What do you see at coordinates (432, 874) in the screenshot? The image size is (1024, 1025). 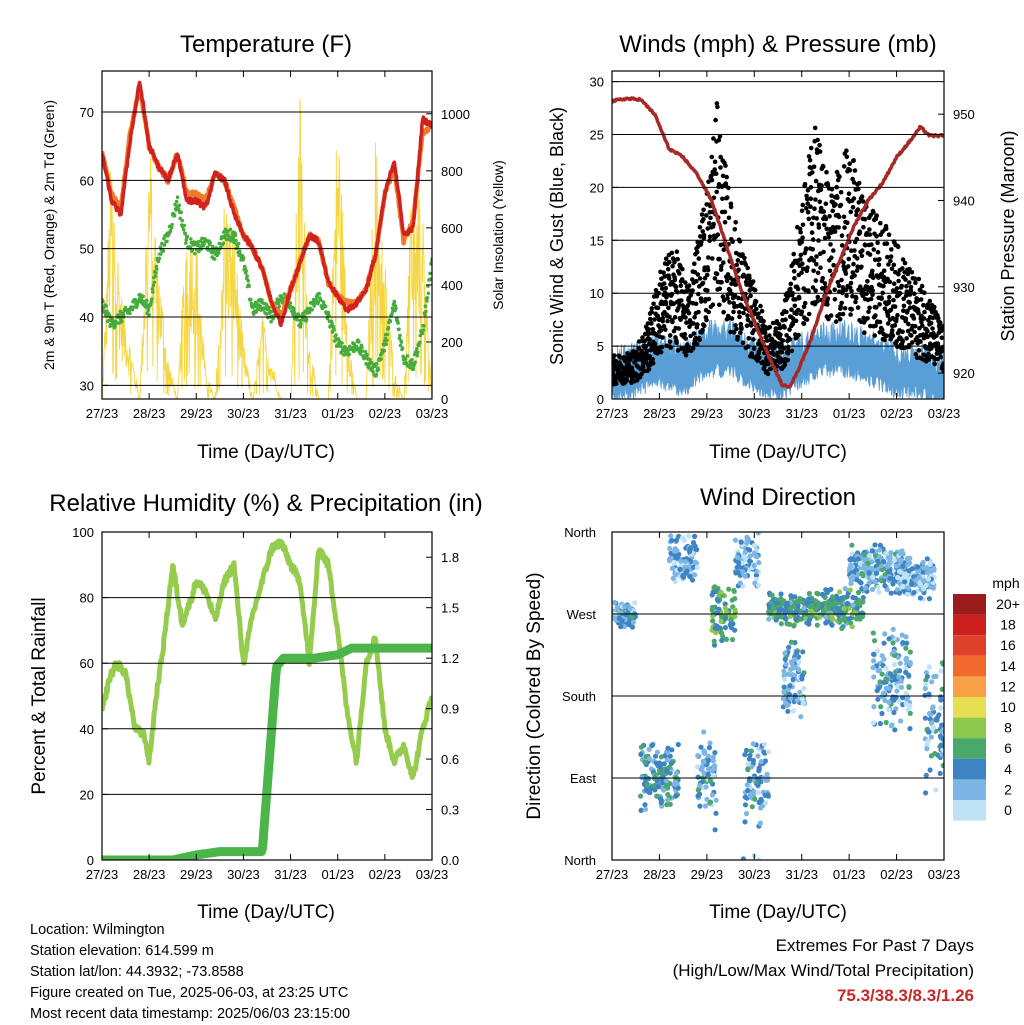 I see `x-tick-label: 03/23` at bounding box center [432, 874].